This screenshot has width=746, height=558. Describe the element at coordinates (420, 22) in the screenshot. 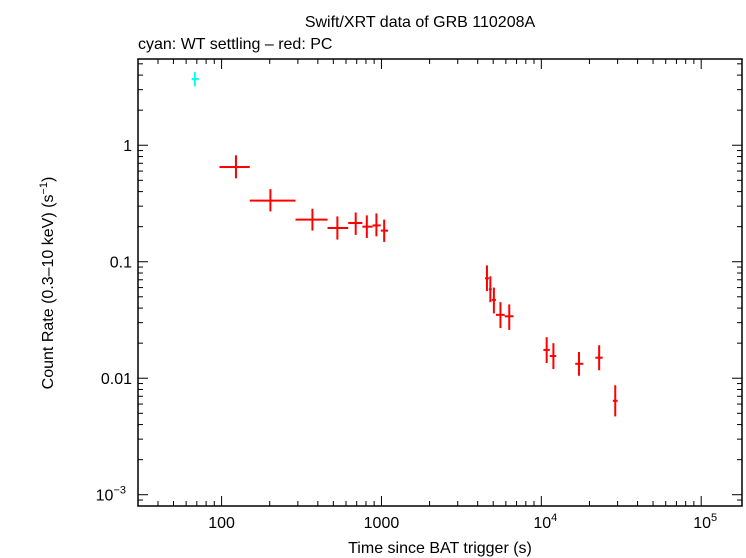

I see `chart-title: Swift/XRT data of GRB 110208A` at that location.